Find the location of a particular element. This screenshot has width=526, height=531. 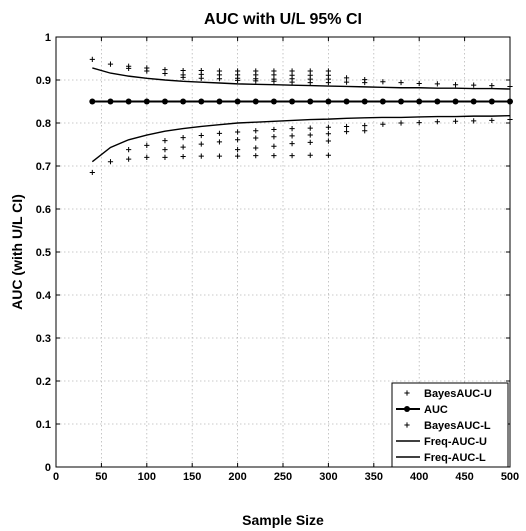

y-tick-label: 0.4 is located at coordinates (44, 296).